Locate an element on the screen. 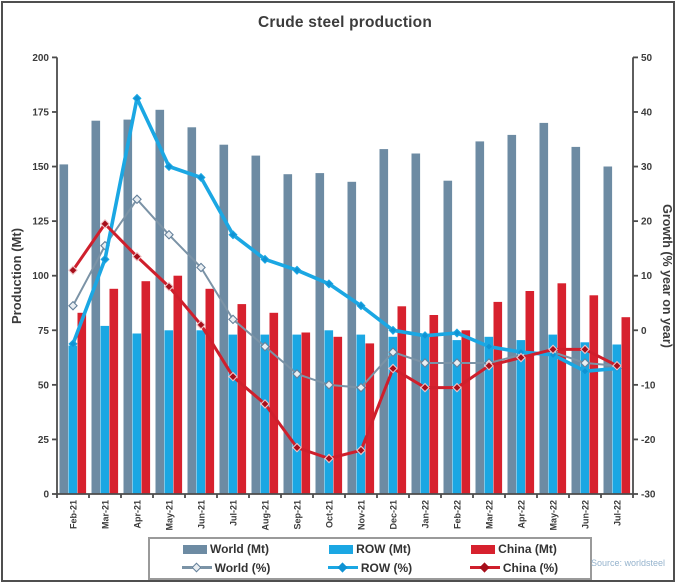 This screenshot has width=677, height=586. svg-text: 10 is located at coordinates (647, 276).